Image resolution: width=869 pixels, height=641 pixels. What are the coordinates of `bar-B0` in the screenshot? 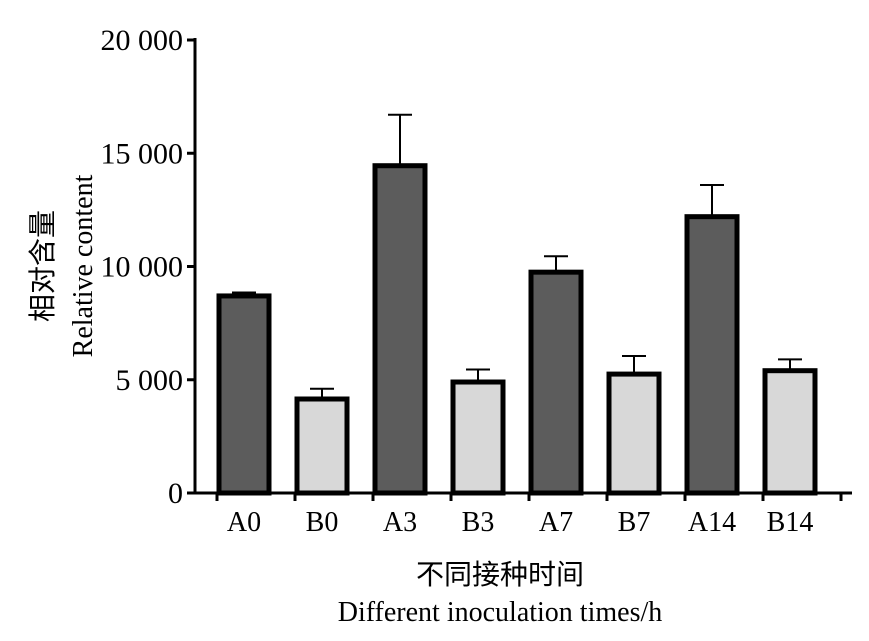 It's located at (322, 446).